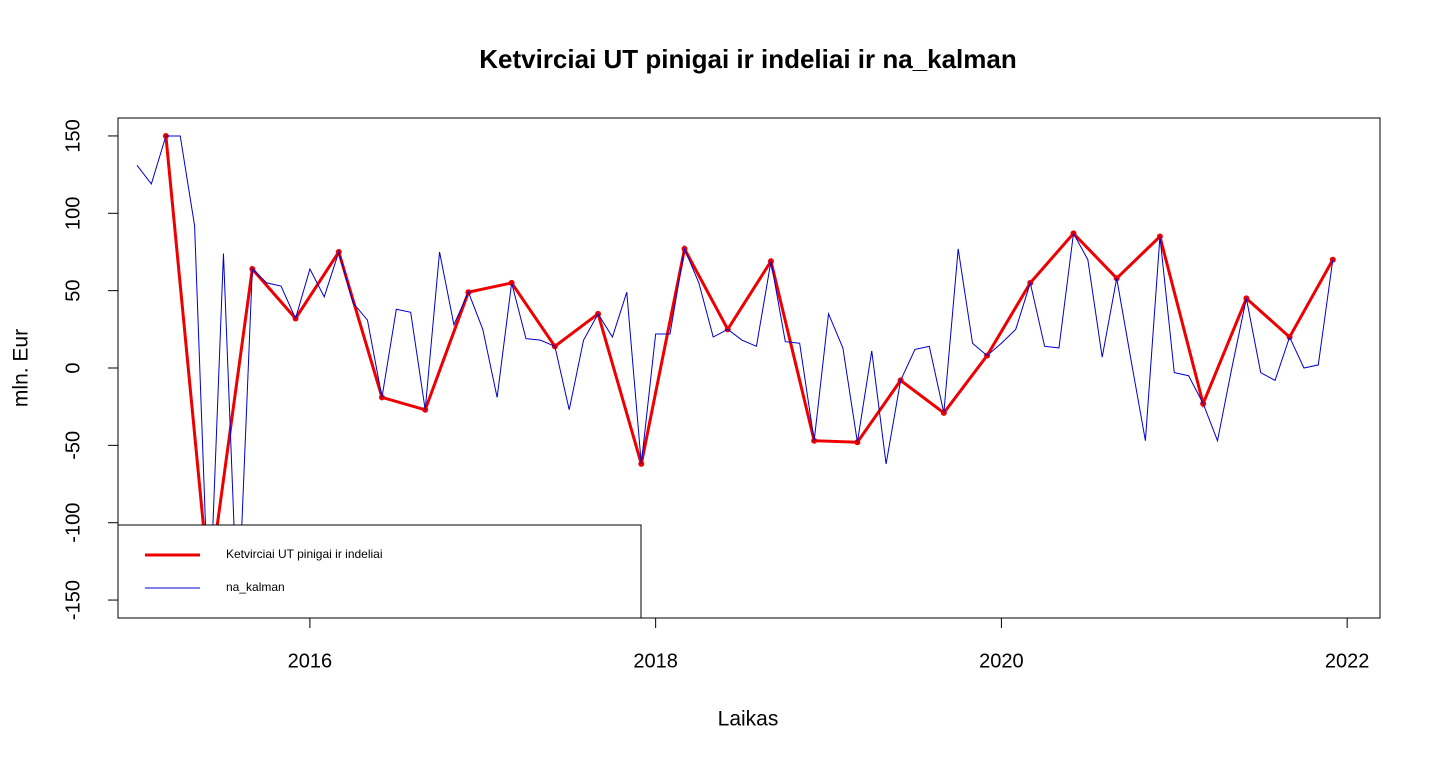 The height and width of the screenshot is (765, 1440). What do you see at coordinates (21, 368) in the screenshot?
I see `y-axis-label: mln. Eur` at bounding box center [21, 368].